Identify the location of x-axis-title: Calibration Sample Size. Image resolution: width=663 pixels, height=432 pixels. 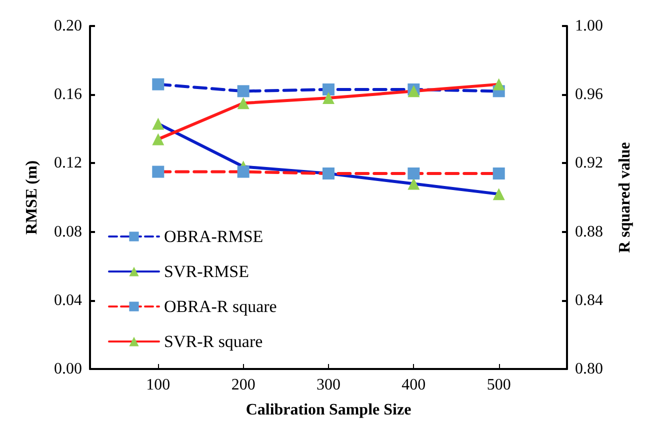
(329, 410).